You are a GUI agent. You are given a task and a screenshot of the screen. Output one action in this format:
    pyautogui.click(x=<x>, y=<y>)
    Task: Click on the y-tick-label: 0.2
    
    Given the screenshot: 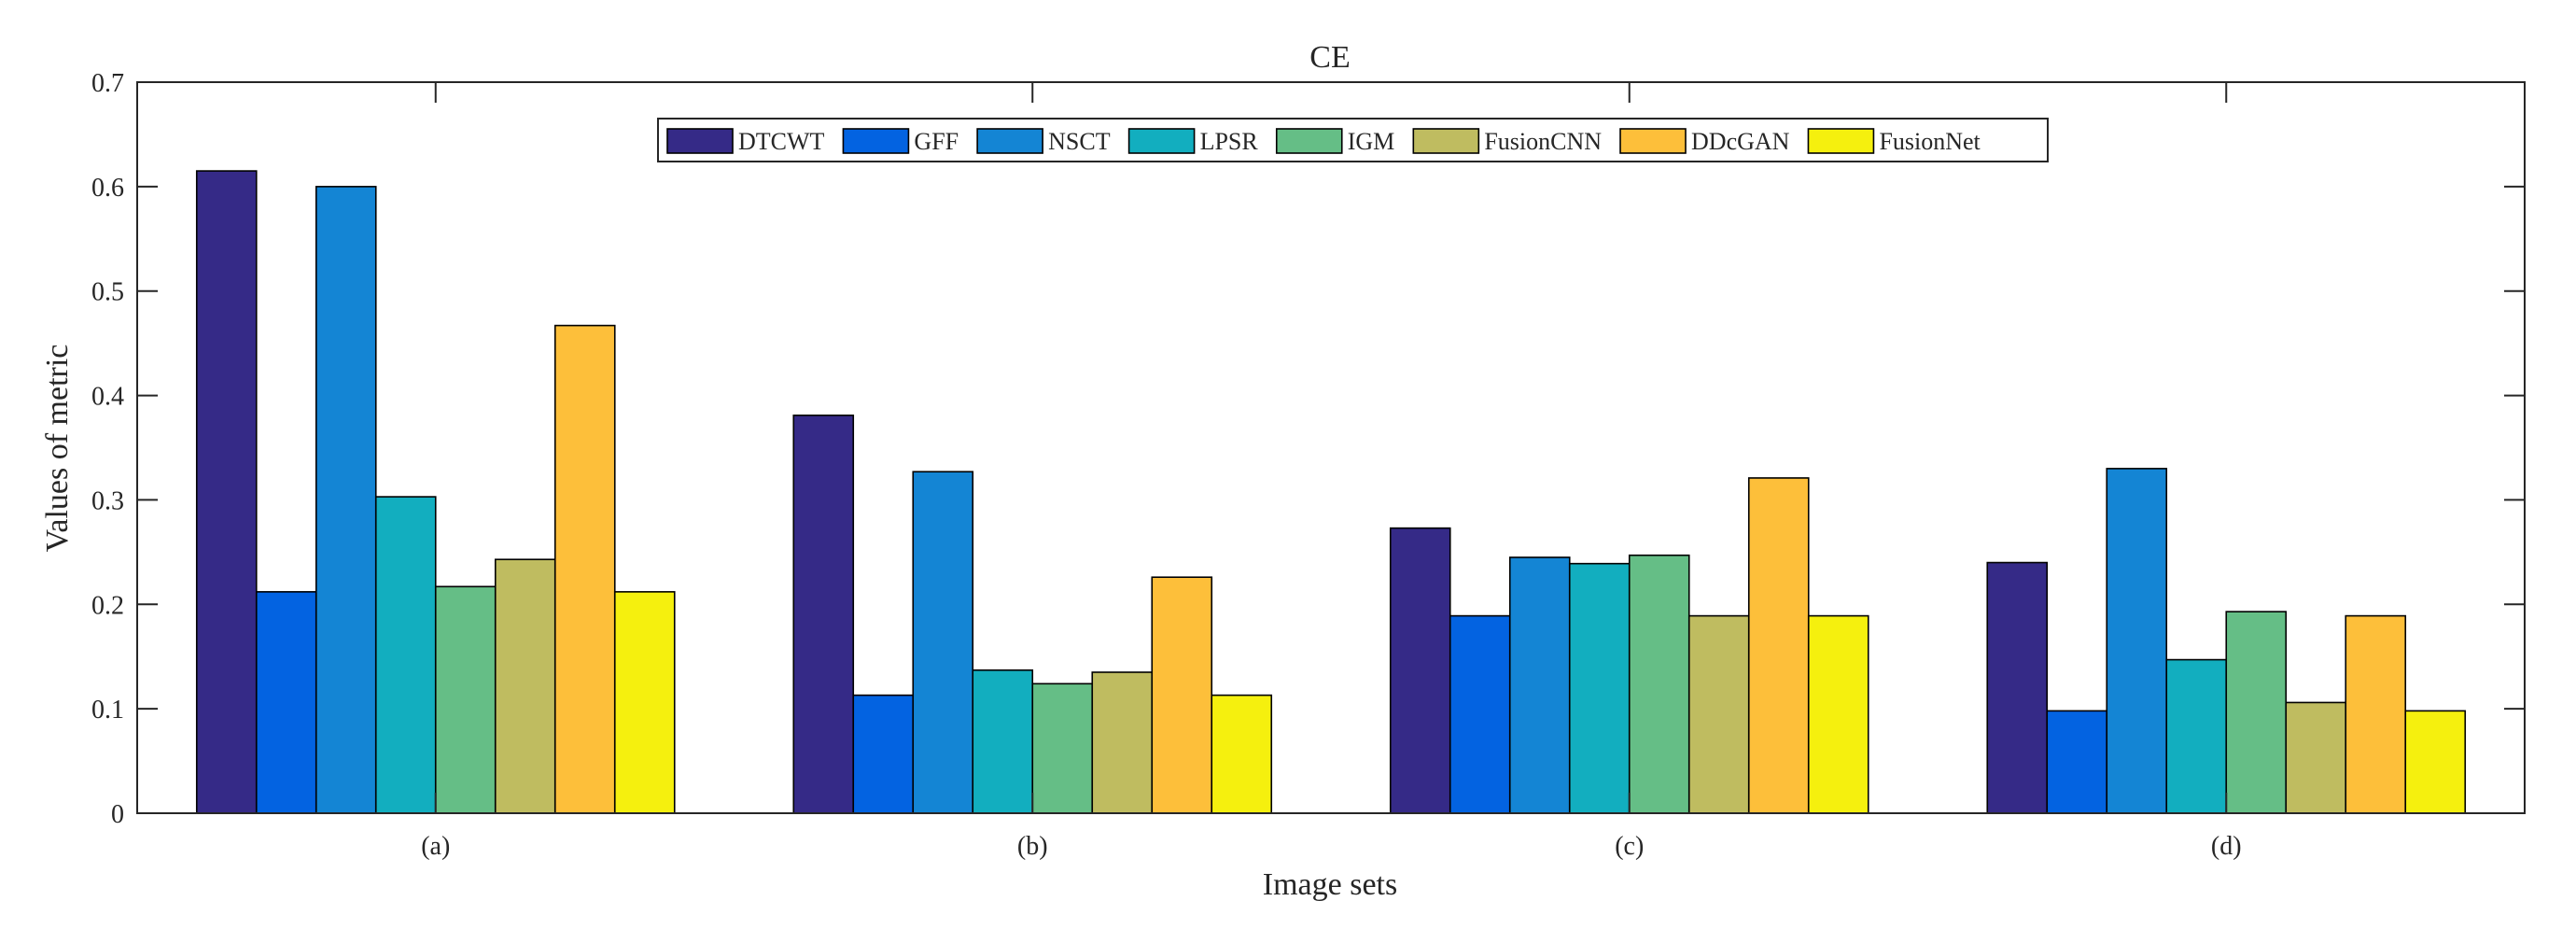 What is the action you would take?
    pyautogui.click(x=107, y=605)
    